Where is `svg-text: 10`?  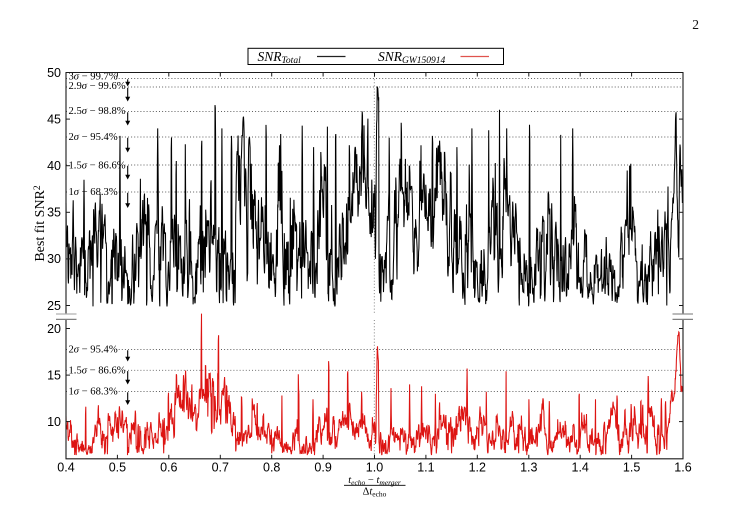
svg-text: 10 is located at coordinates (54, 422).